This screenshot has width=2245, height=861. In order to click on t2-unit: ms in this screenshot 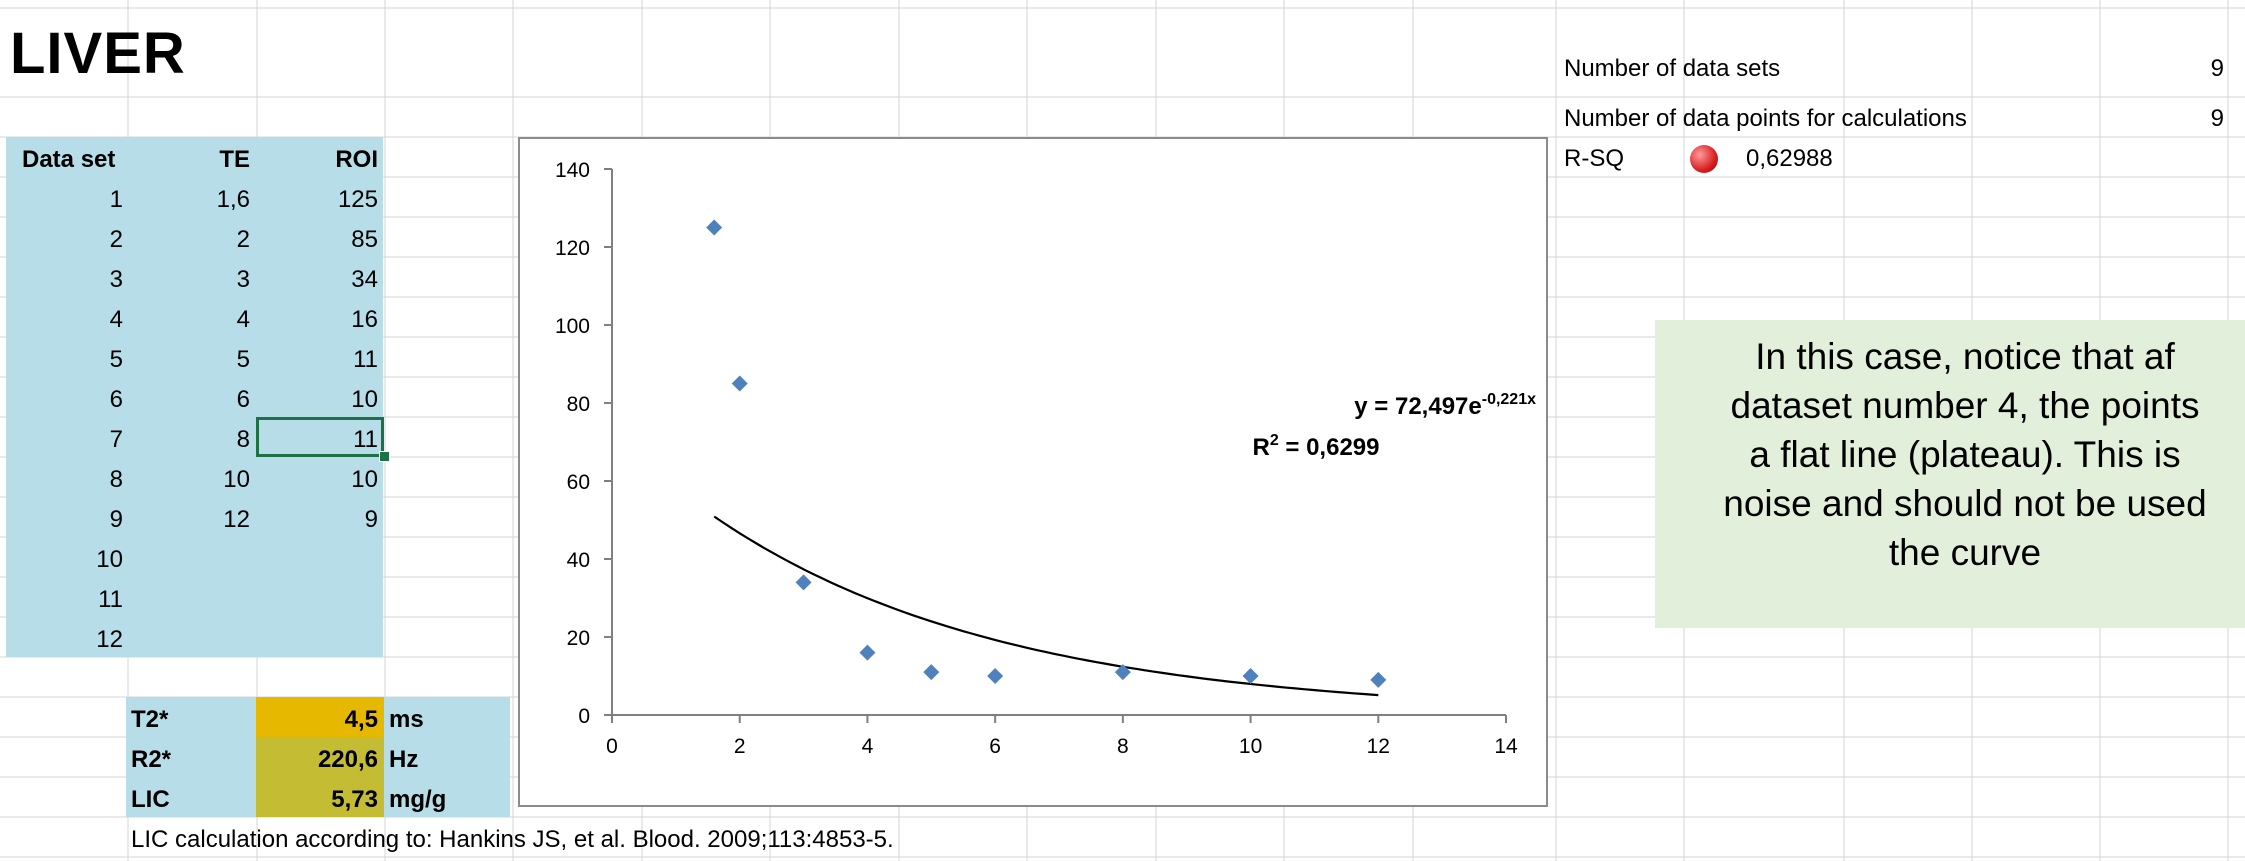, I will do `click(406, 719)`.